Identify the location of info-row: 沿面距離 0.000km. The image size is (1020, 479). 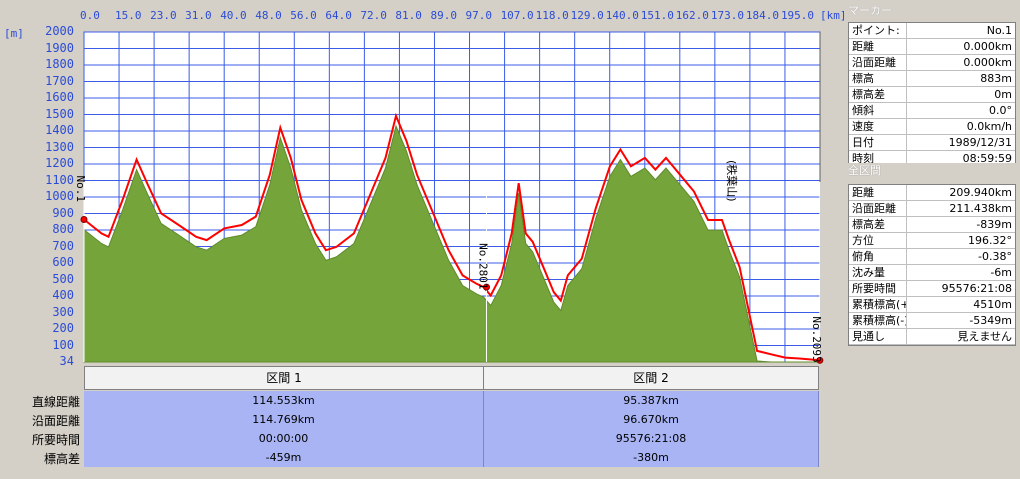
(932, 63).